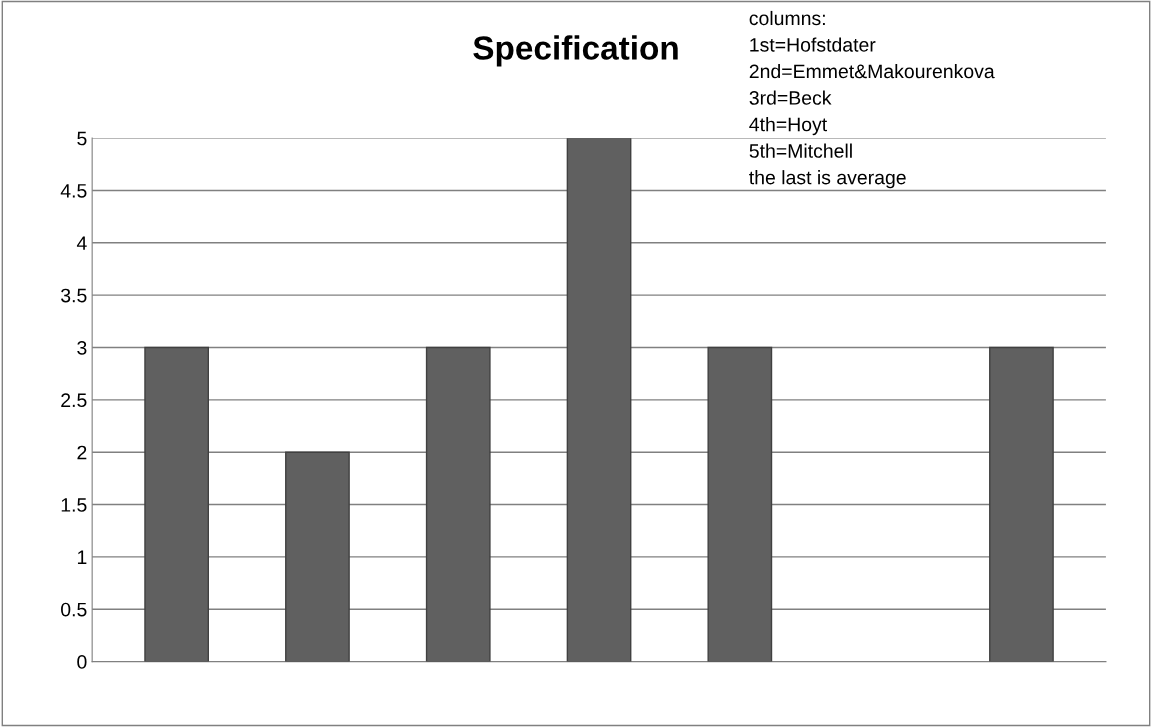 The image size is (1152, 727). I want to click on y-tick-label: 2, so click(82, 452).